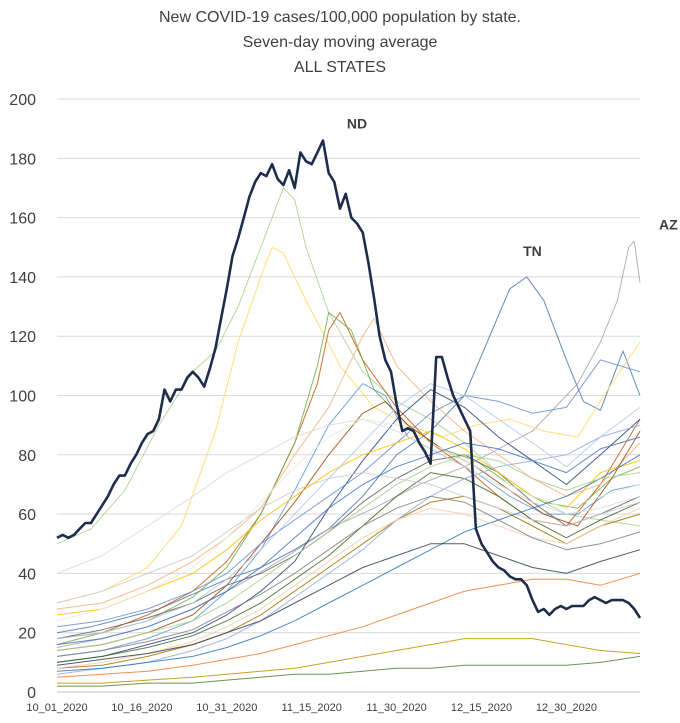 This screenshot has width=680, height=723. I want to click on y-tick-label: 160, so click(22, 219).